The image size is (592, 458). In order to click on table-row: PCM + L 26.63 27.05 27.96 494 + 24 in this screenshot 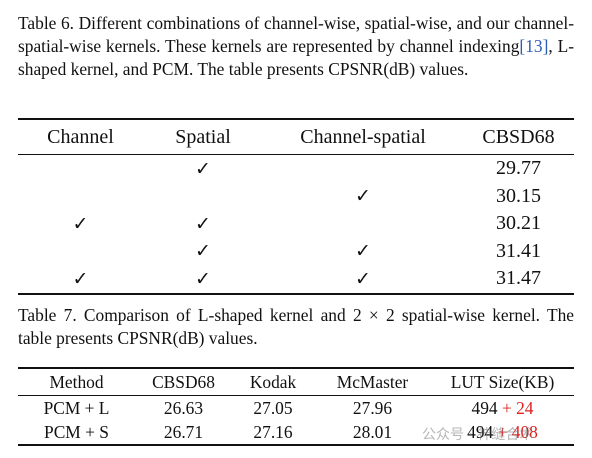, I will do `click(296, 408)`.